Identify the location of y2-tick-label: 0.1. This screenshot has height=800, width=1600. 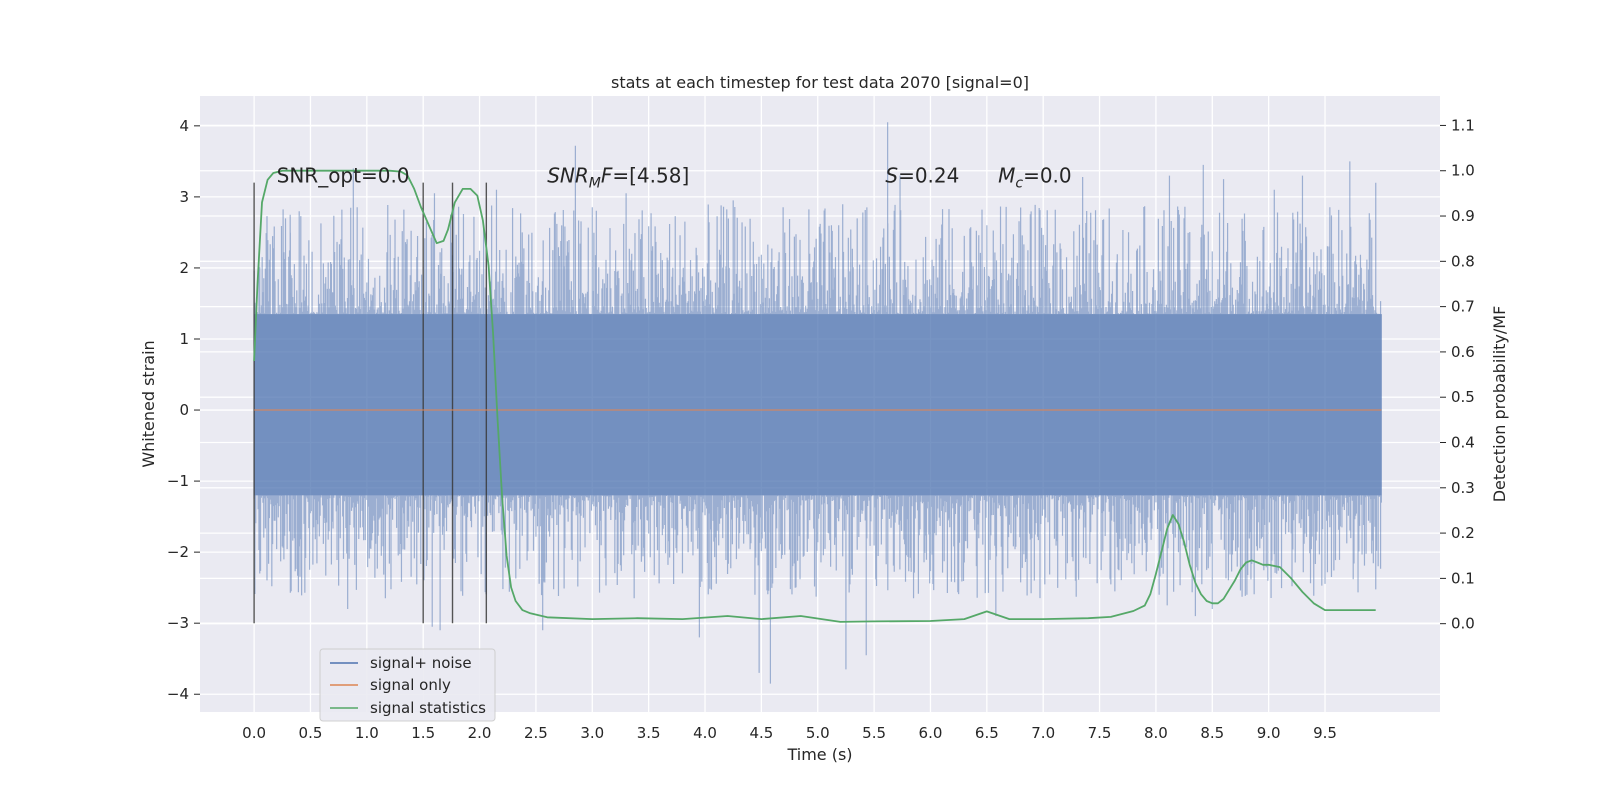
(1463, 578).